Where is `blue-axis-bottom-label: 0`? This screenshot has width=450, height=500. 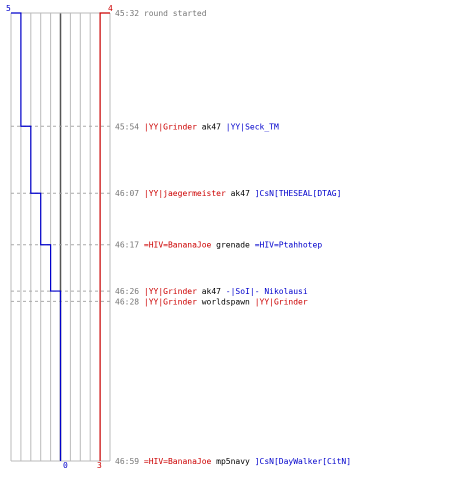
blue-axis-bottom-label: 0 is located at coordinates (65, 465).